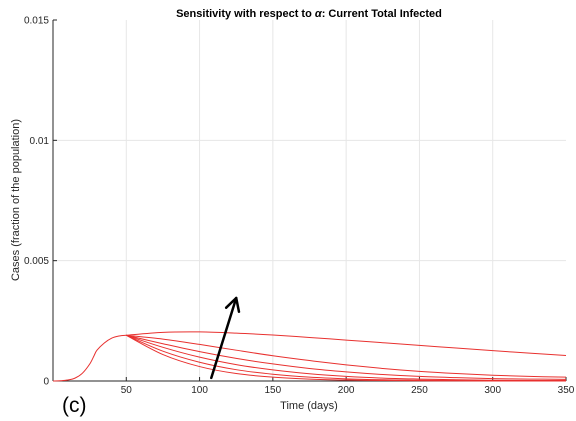 This screenshot has height=421, width=576. I want to click on y-tick-label: 0, so click(46, 382).